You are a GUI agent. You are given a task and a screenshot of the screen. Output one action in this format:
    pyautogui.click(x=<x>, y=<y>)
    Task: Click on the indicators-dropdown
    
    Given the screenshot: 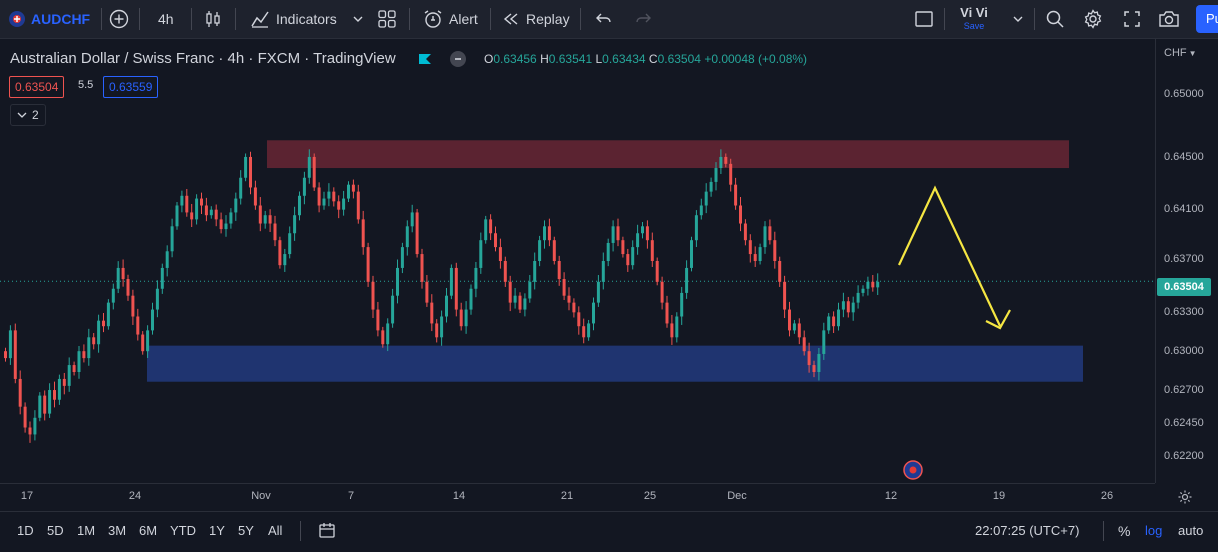 What is the action you would take?
    pyautogui.click(x=358, y=19)
    